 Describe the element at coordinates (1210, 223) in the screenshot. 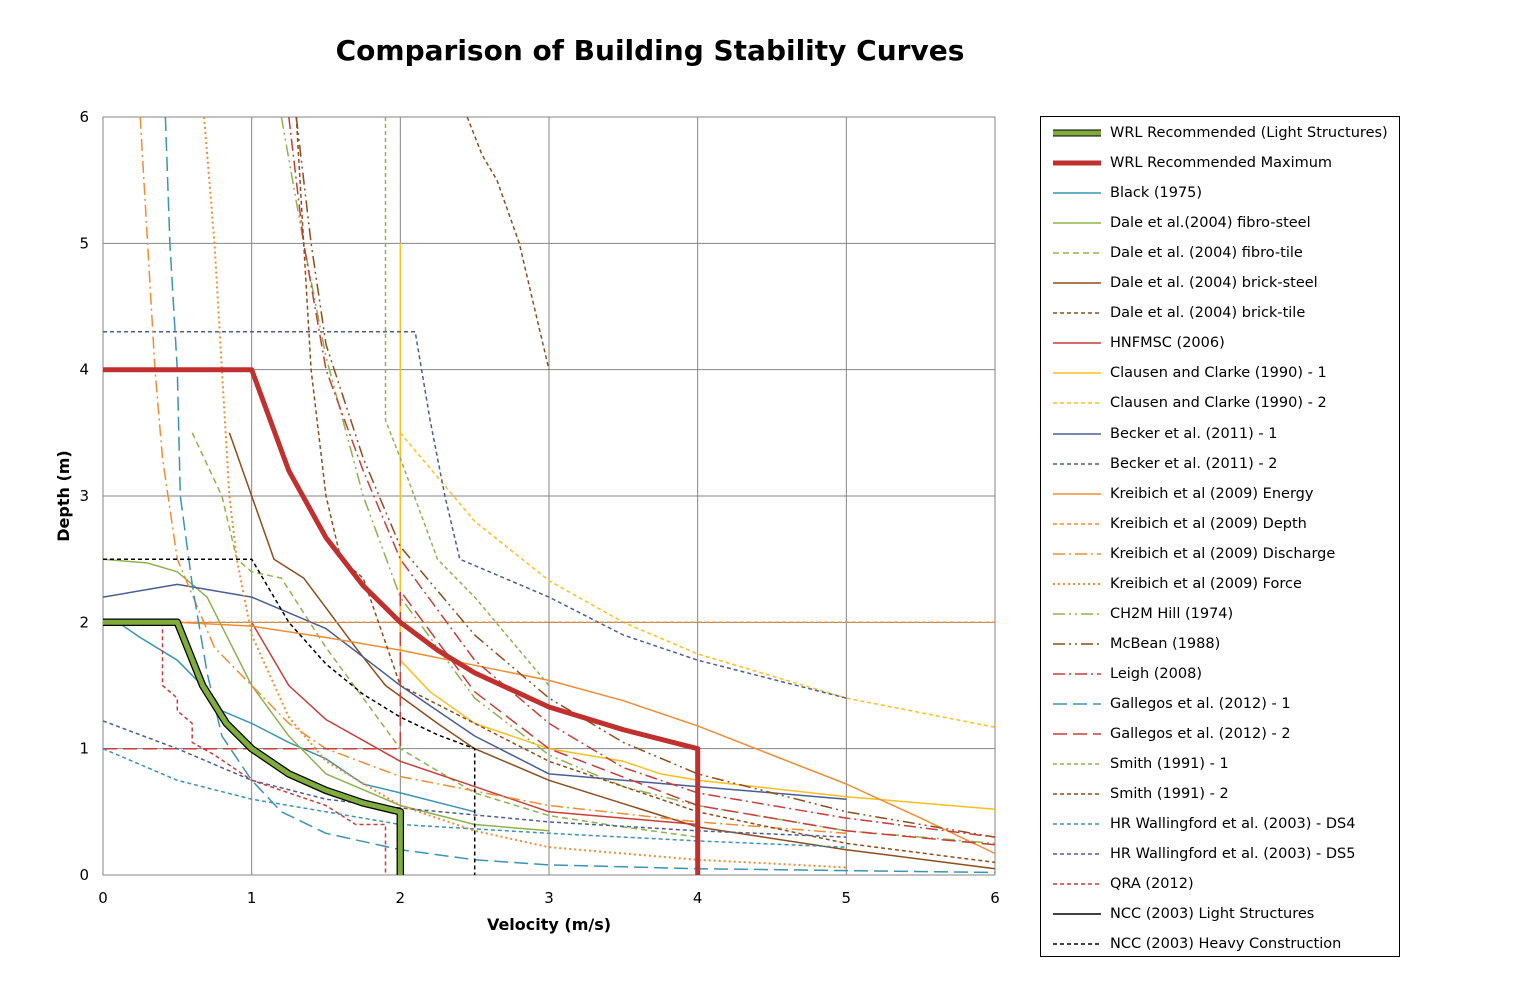

I see `legend-label: Dale et al.(2004) fibro-steel` at that location.